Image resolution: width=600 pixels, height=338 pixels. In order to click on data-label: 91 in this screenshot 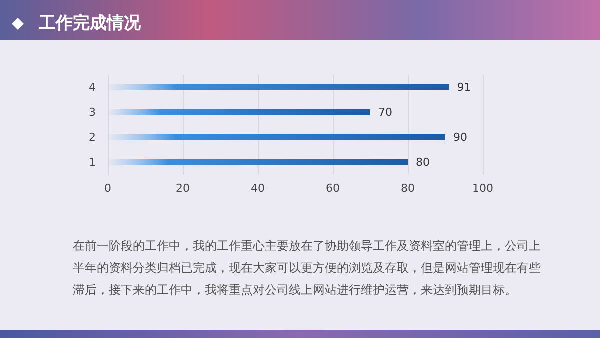, I will do `click(464, 87)`.